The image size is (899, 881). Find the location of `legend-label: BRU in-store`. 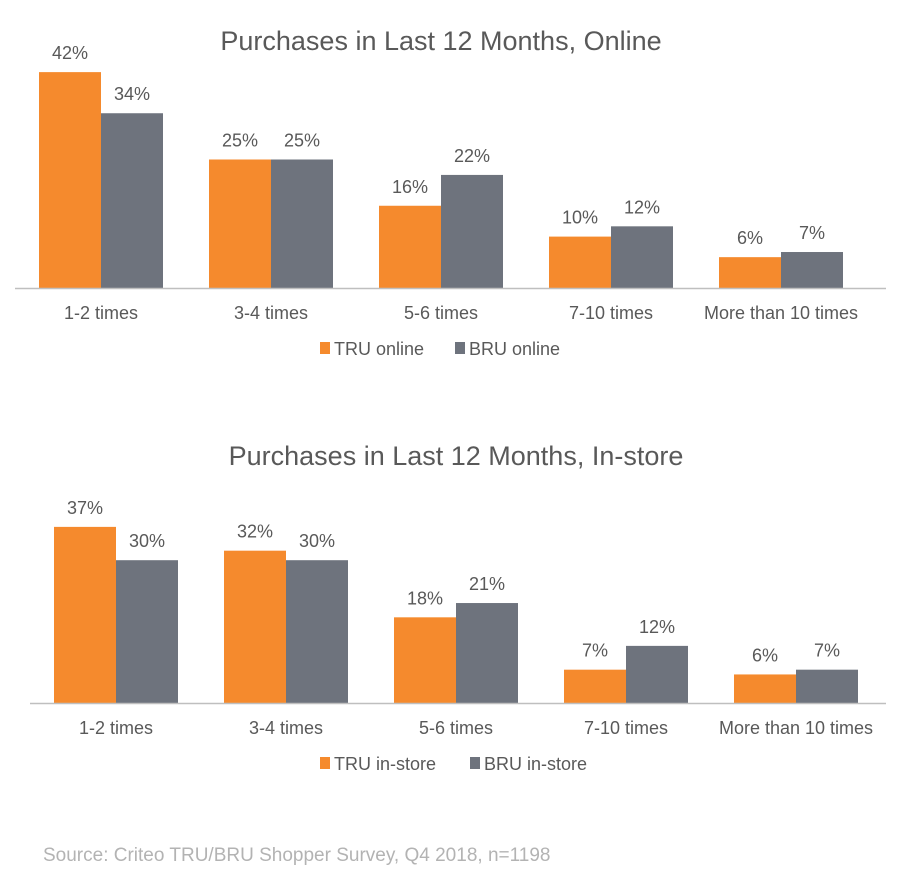

legend-label: BRU in-store is located at coordinates (535, 764).